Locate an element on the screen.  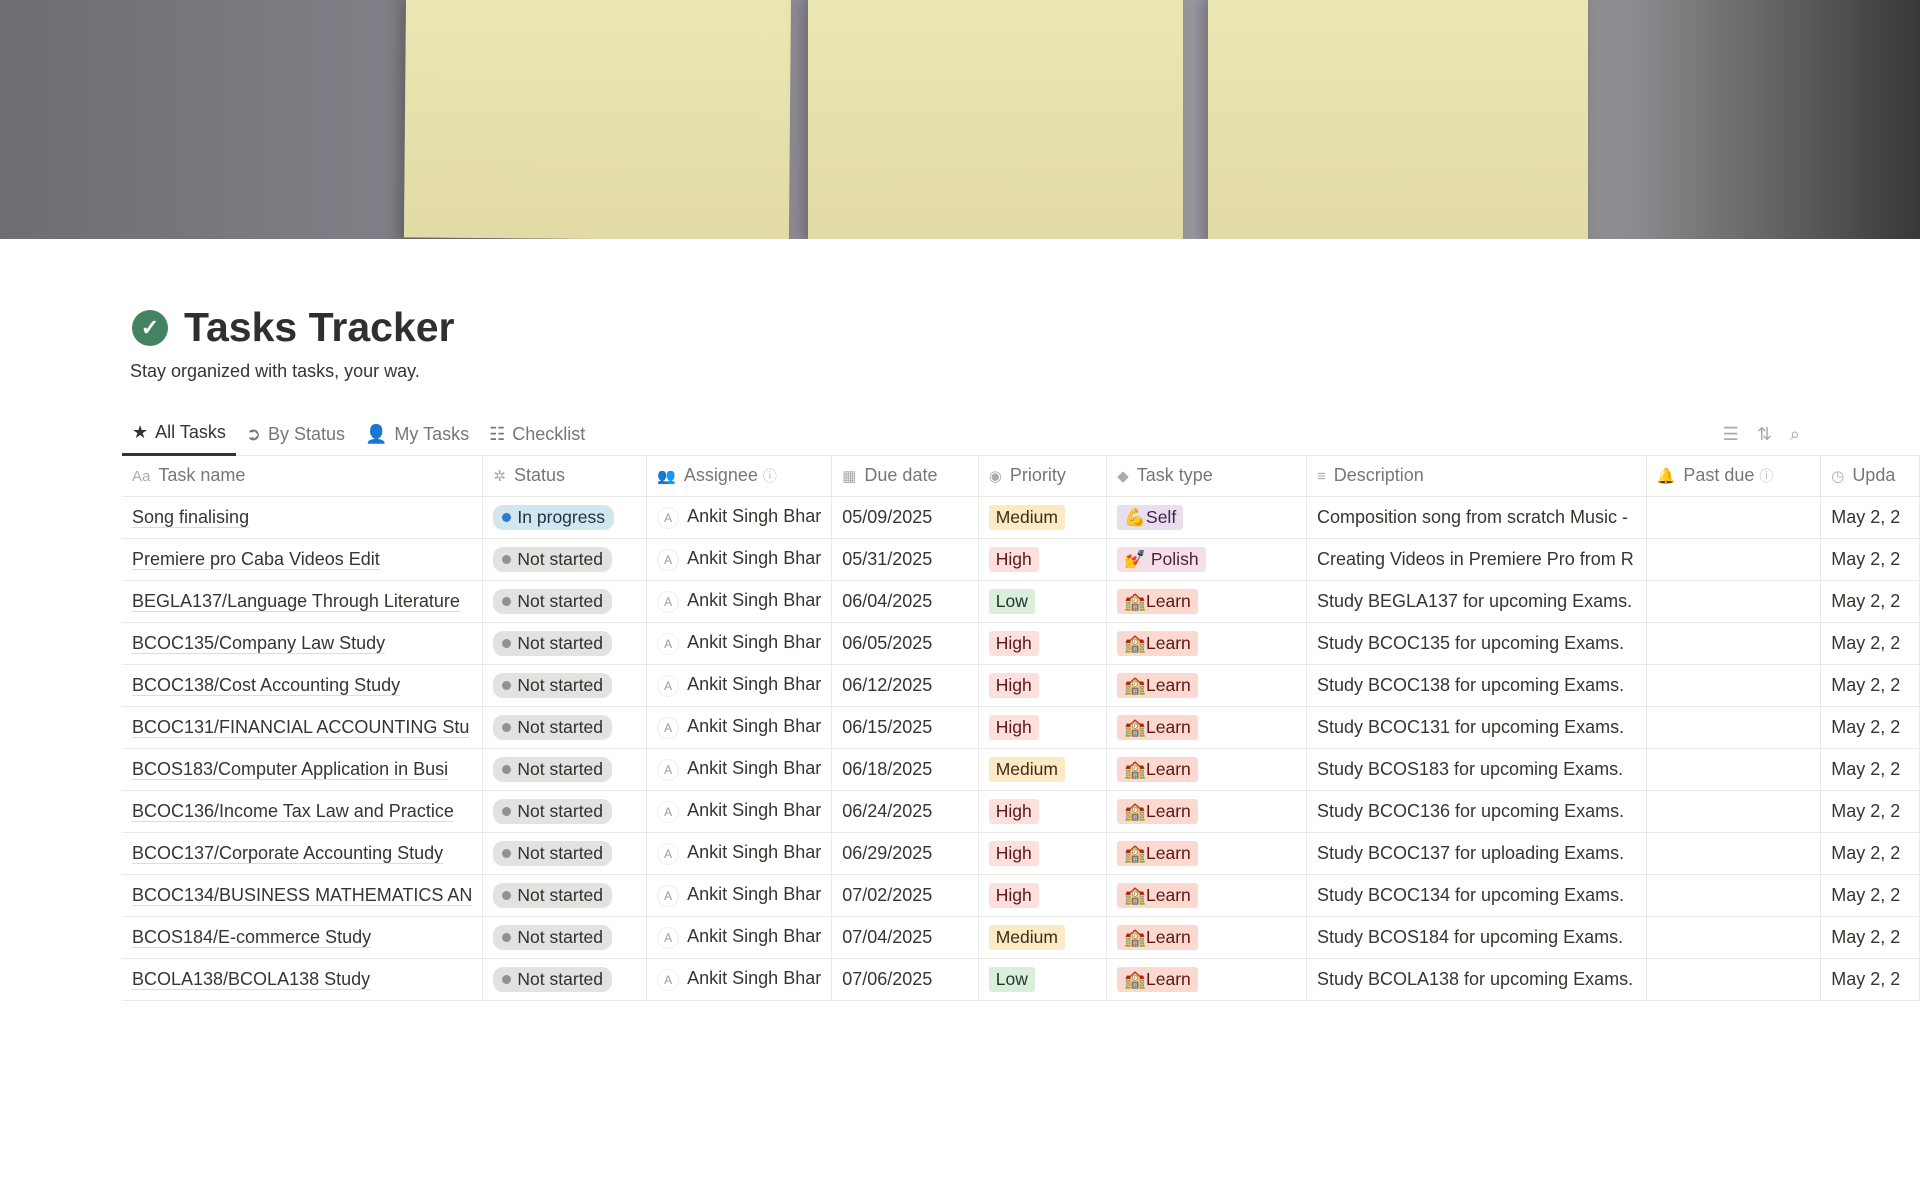
task-name-cell: BCOLA138/BCOLA138 Study is located at coordinates (303, 979).